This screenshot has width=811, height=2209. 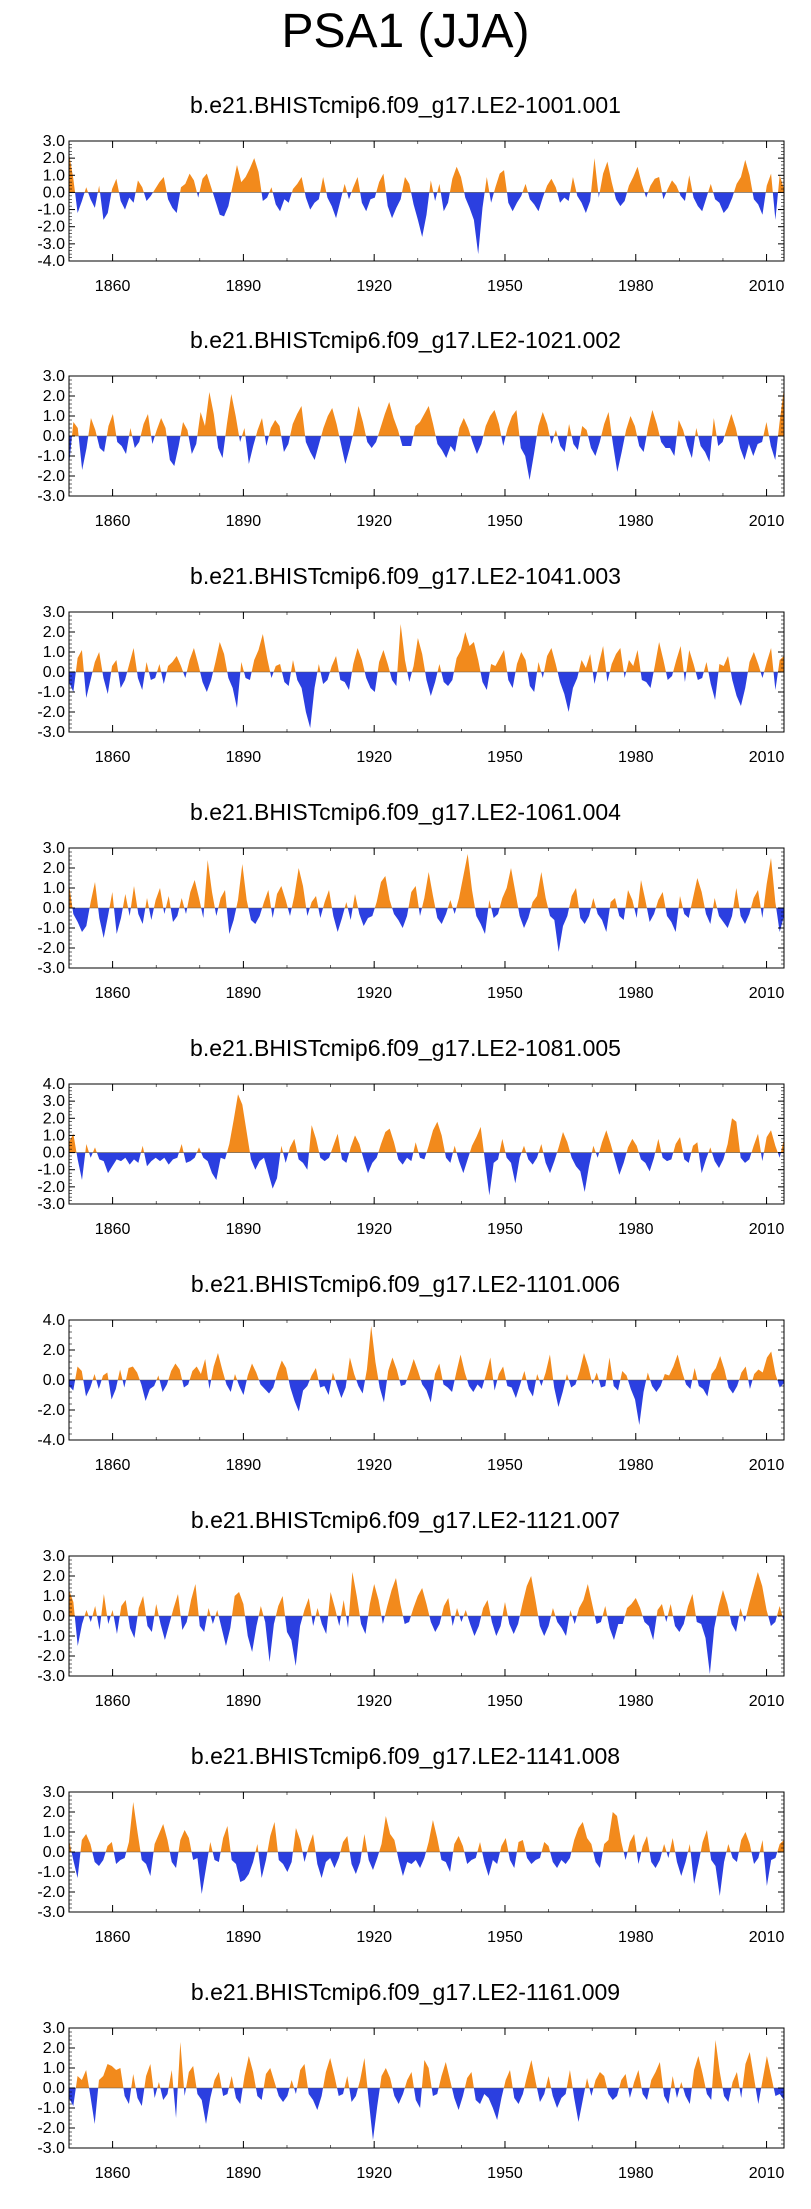 What do you see at coordinates (405, 105) in the screenshot?
I see `panel-title: b.e21.BHISTcmip6.f09_g17.LE2-1001.001` at bounding box center [405, 105].